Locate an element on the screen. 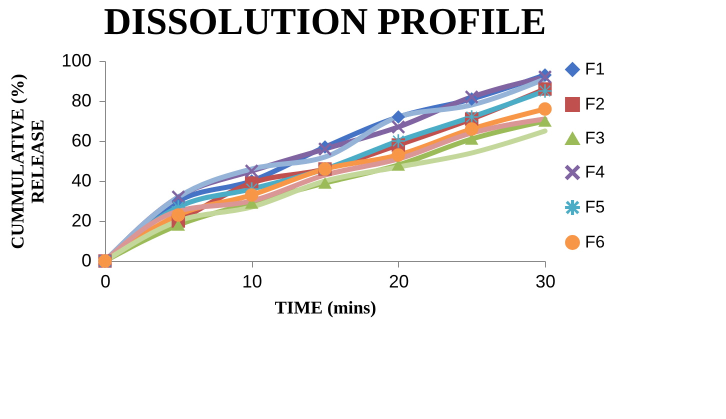 The height and width of the screenshot is (419, 726). chart-title: DISSOLUTION PROFILE is located at coordinates (325, 22).